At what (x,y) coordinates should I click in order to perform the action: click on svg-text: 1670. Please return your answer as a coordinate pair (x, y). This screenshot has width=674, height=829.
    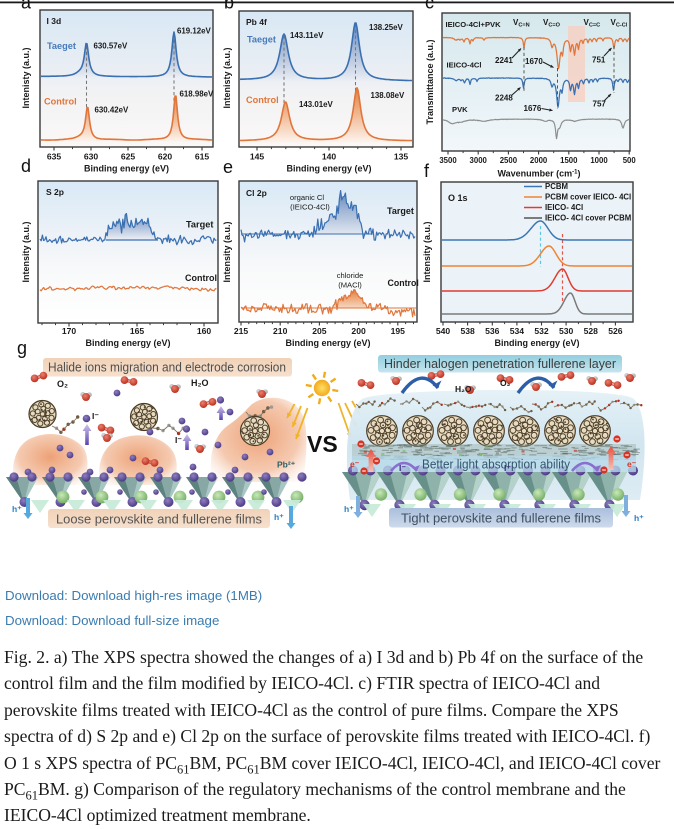
    Looking at the image, I should click on (534, 61).